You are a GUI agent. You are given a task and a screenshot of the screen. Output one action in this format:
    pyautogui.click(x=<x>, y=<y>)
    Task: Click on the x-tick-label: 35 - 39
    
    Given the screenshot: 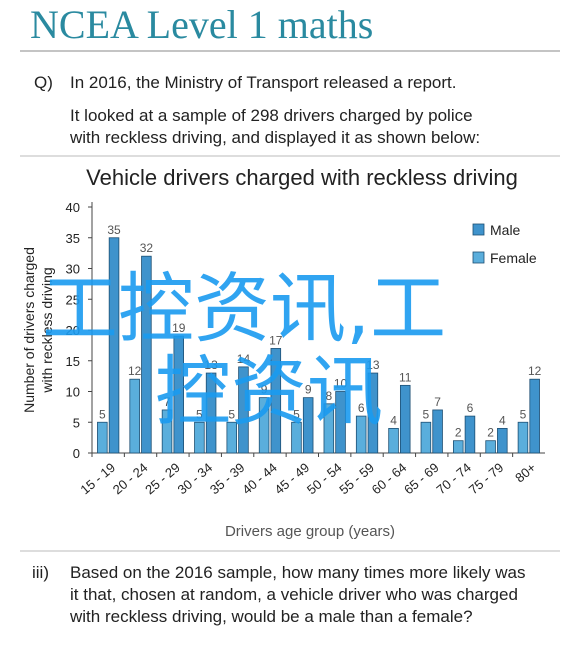 What is the action you would take?
    pyautogui.click(x=227, y=479)
    